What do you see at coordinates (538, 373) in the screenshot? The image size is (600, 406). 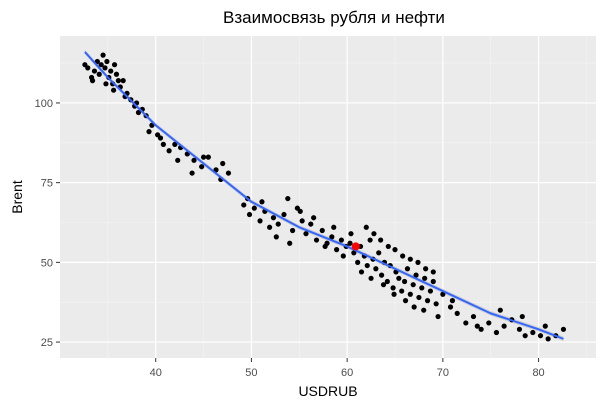 I see `x-tick-label: 80` at bounding box center [538, 373].